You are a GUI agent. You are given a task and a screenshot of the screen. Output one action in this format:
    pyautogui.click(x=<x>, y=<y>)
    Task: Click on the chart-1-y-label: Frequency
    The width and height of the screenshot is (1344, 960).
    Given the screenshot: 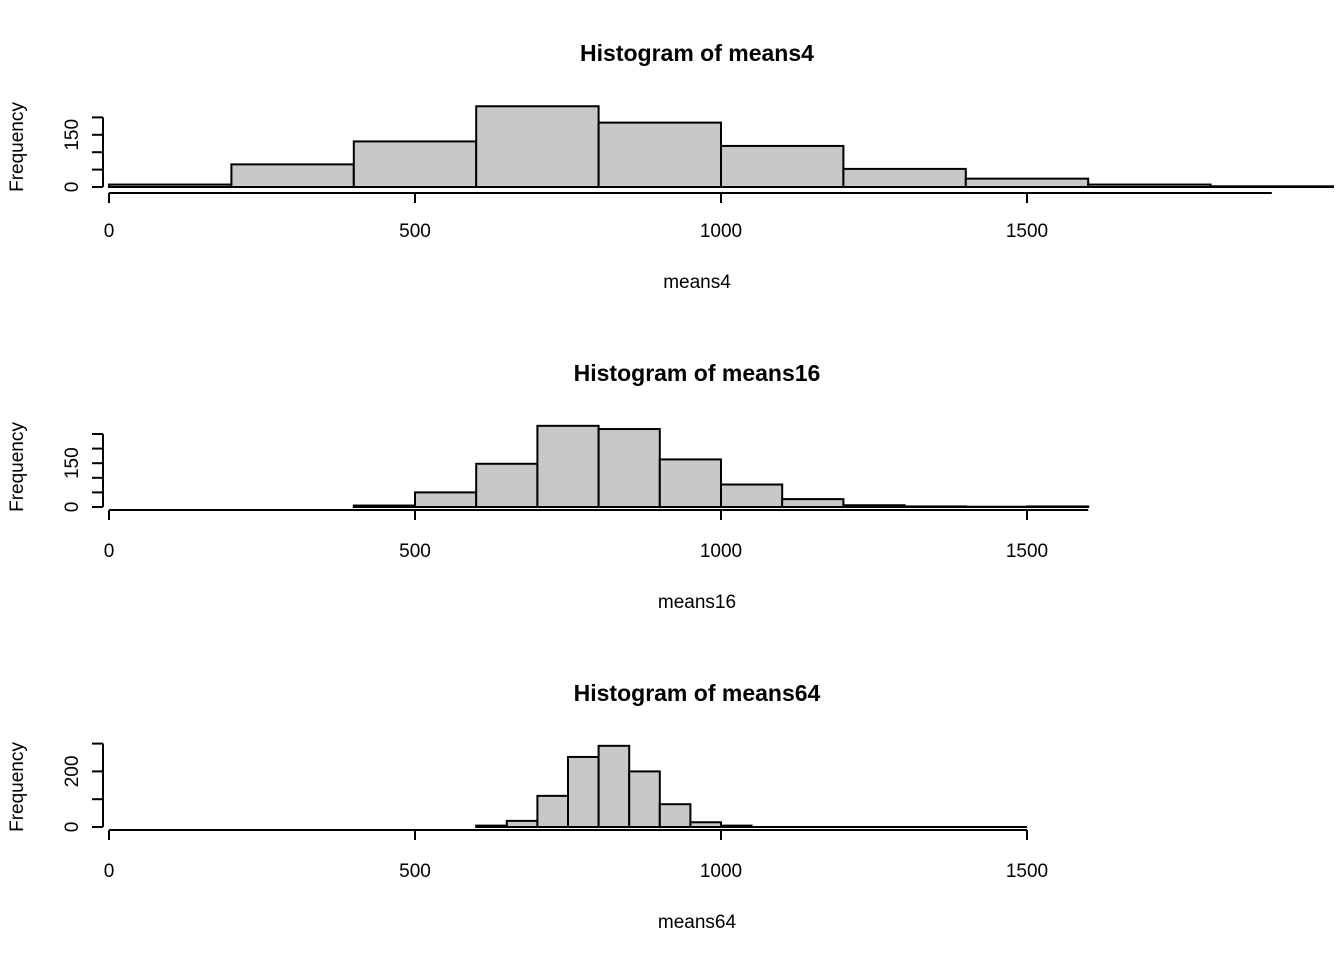 What is the action you would take?
    pyautogui.click(x=17, y=147)
    